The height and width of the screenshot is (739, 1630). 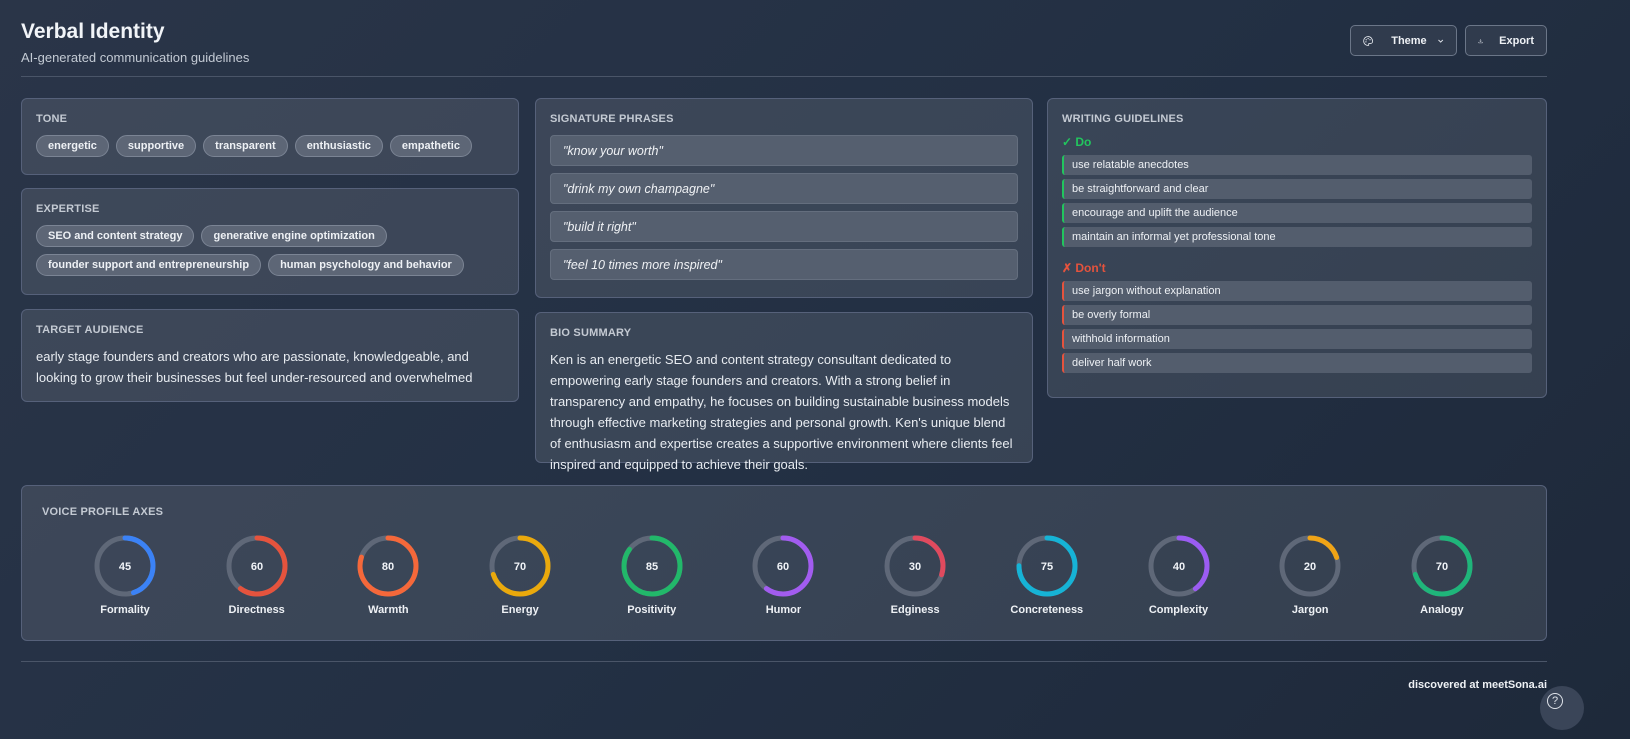 What do you see at coordinates (591, 333) in the screenshot?
I see `bio-title: BIO SUMMARY` at bounding box center [591, 333].